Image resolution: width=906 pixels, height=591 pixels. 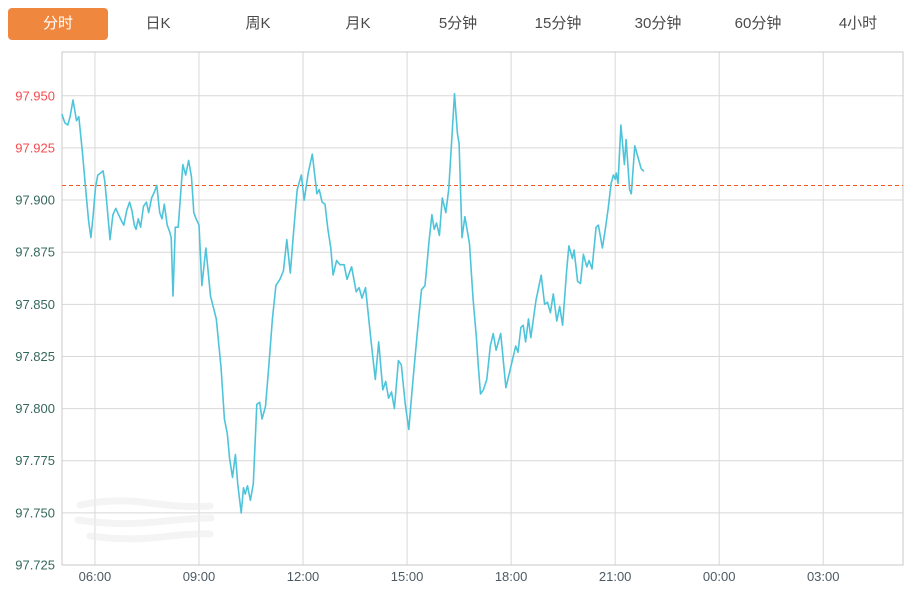 What do you see at coordinates (258, 23) in the screenshot?
I see `tab-weekly-k: 周K` at bounding box center [258, 23].